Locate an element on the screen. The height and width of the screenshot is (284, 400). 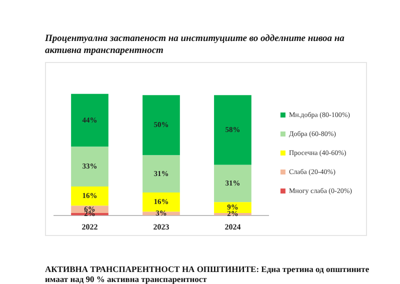
x-tick-label: 2023 is located at coordinates (161, 227).